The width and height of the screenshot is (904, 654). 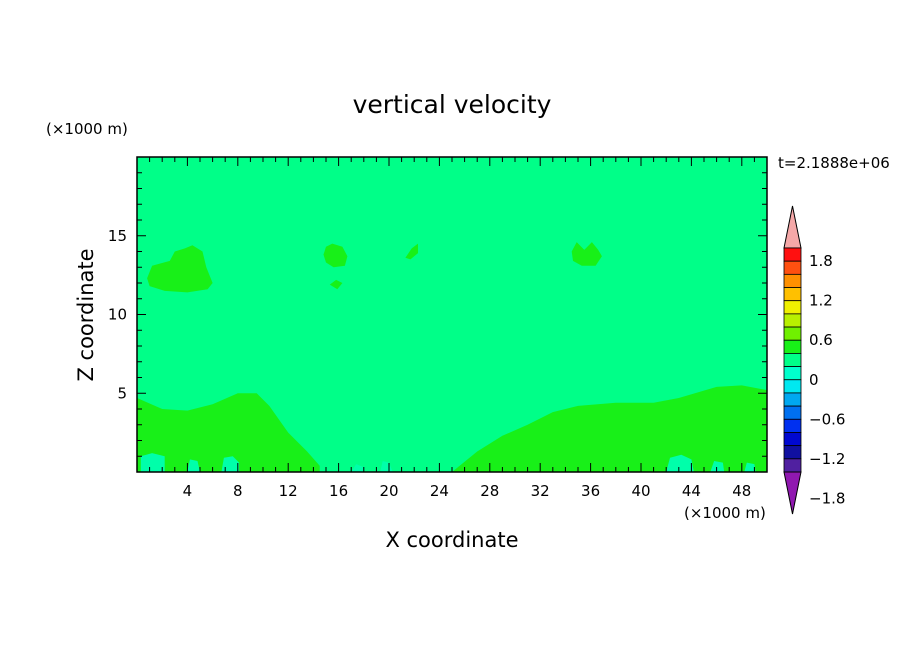 I want to click on y-tick-label: 15, so click(x=117, y=236).